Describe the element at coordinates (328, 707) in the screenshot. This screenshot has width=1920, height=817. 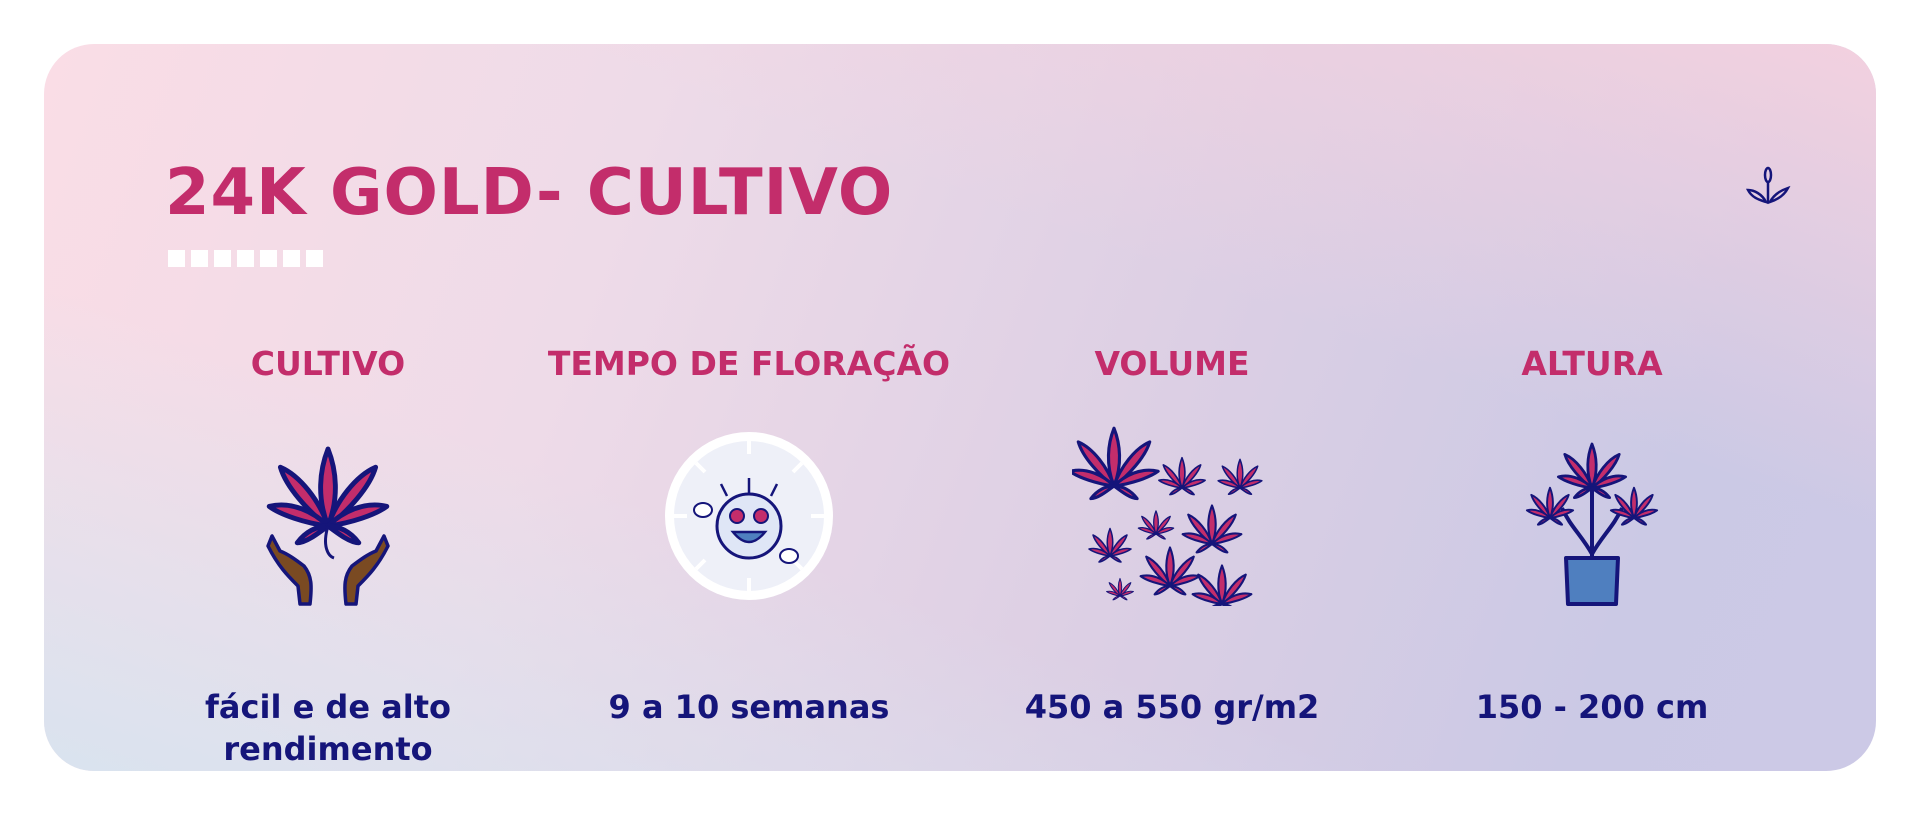
I see `value-line: fácil e de alto` at that location.